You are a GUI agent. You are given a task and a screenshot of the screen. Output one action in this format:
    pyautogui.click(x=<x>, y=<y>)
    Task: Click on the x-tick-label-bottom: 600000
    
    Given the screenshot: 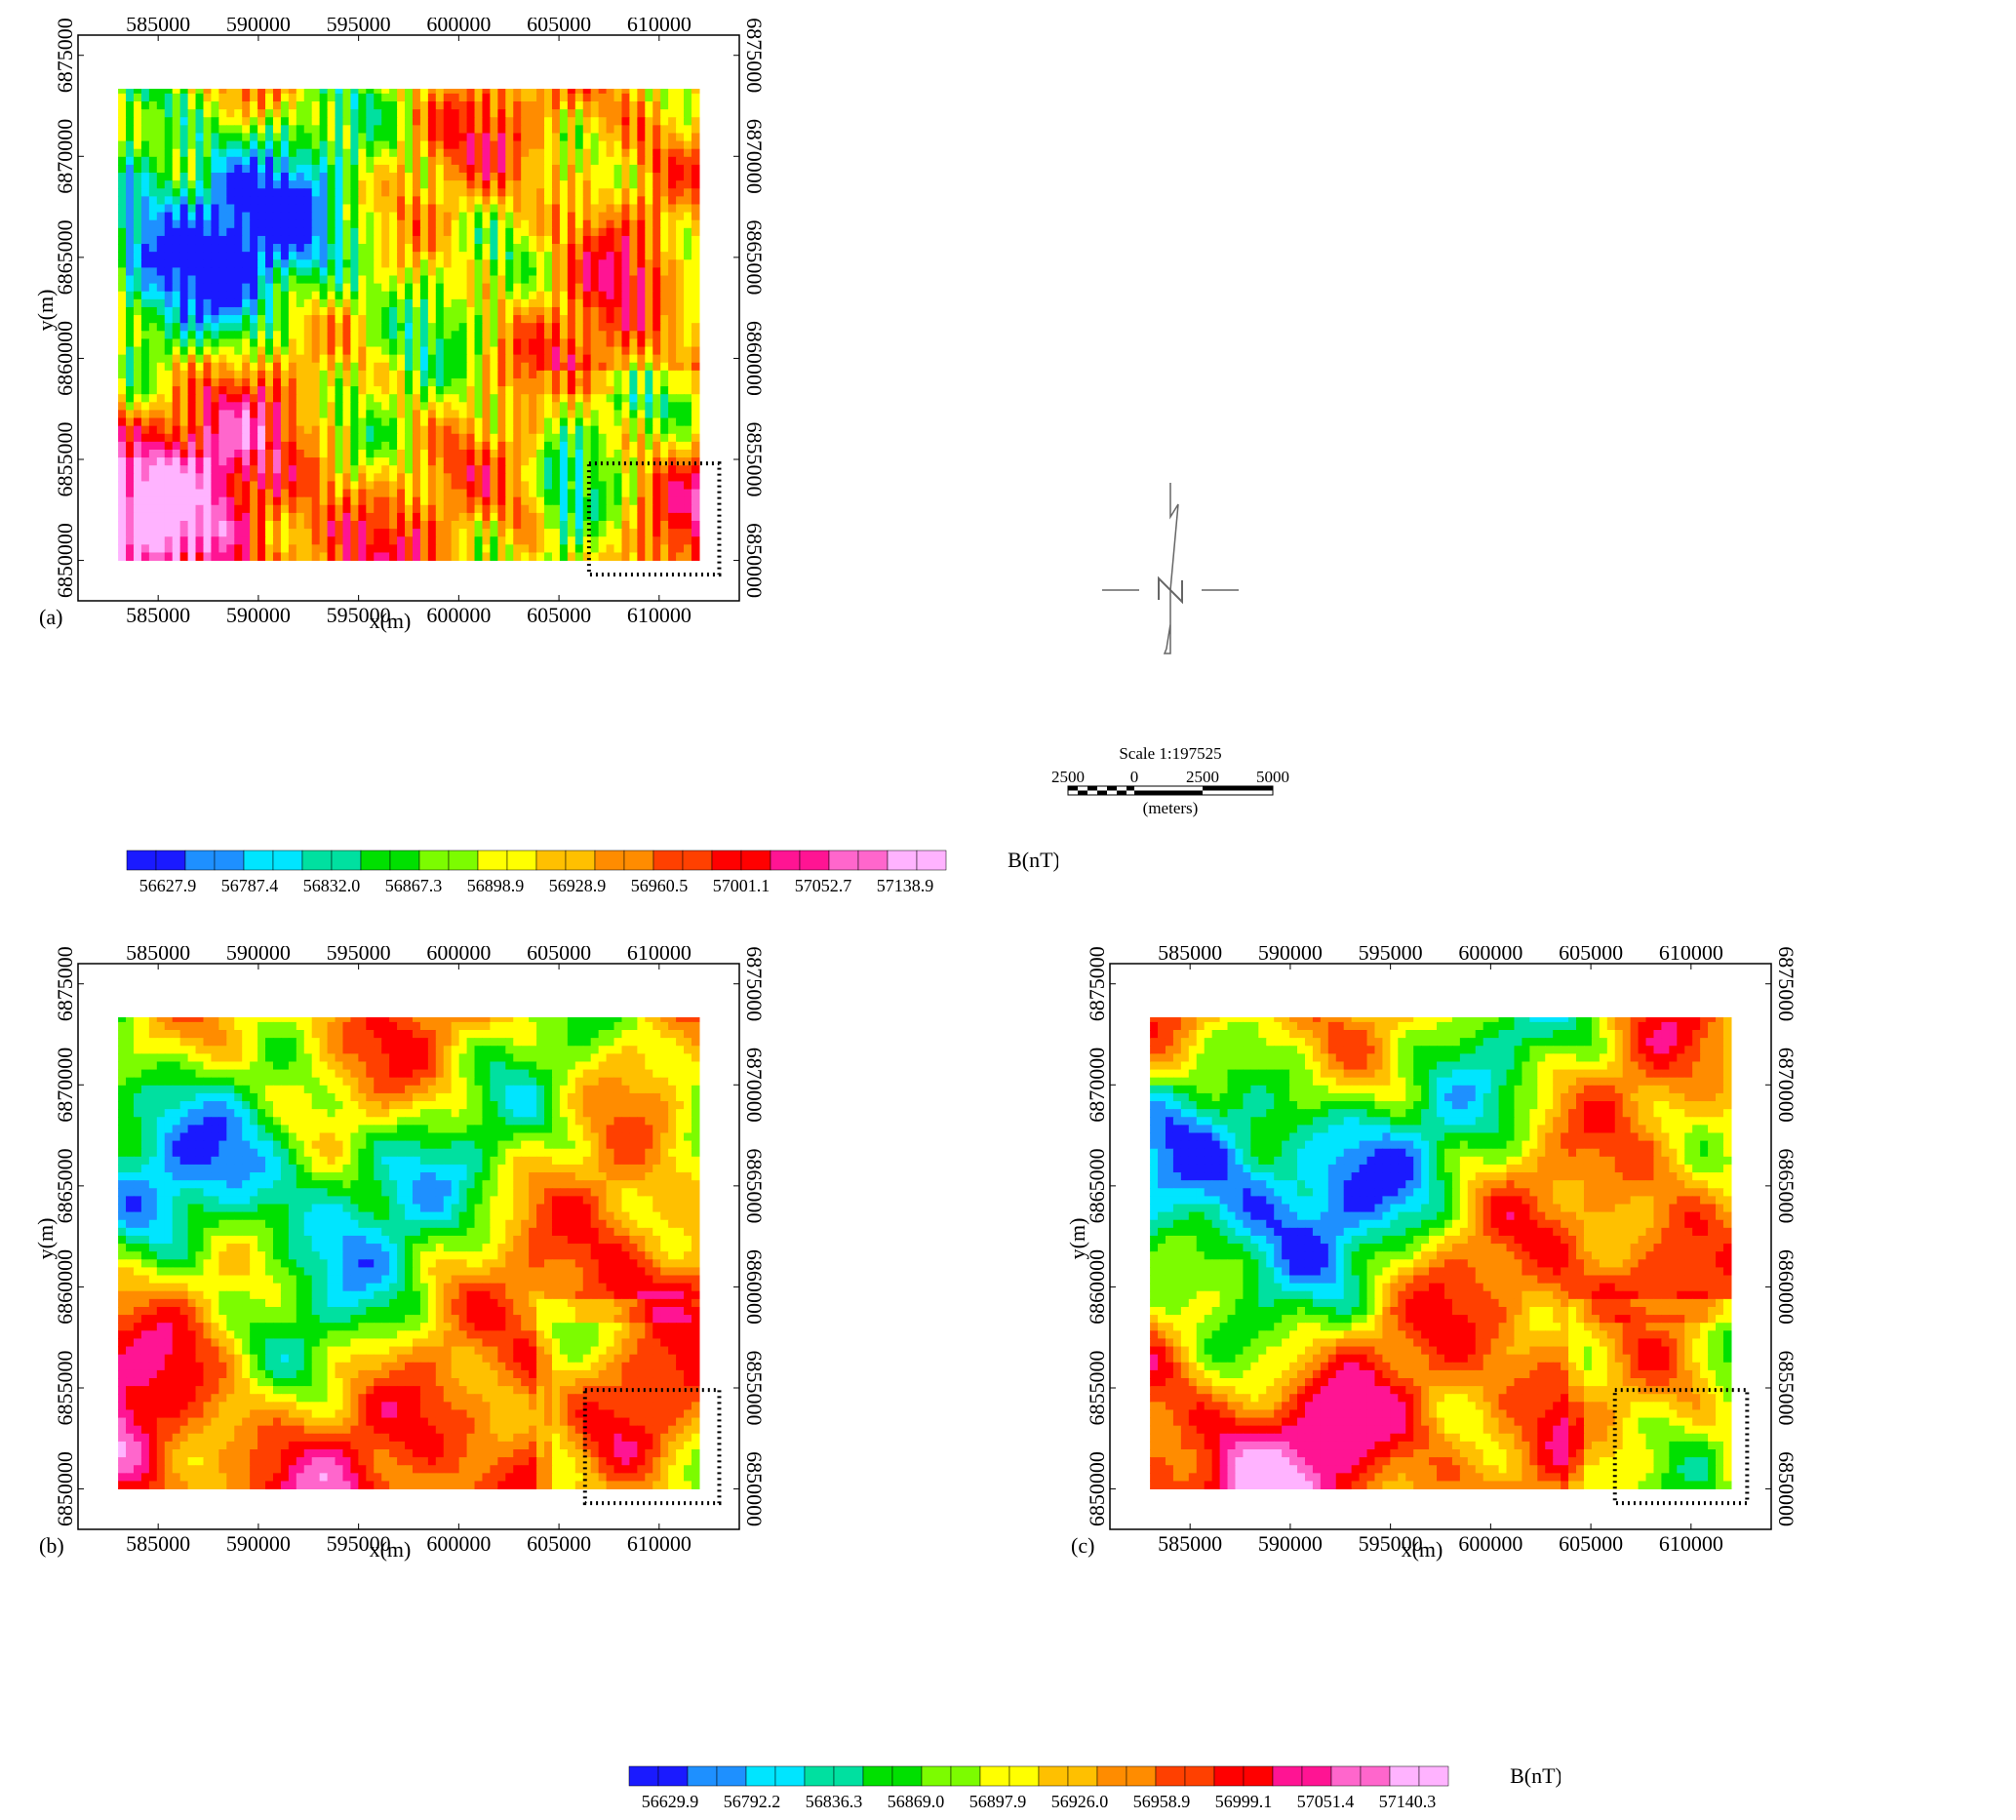 What is the action you would take?
    pyautogui.click(x=459, y=615)
    